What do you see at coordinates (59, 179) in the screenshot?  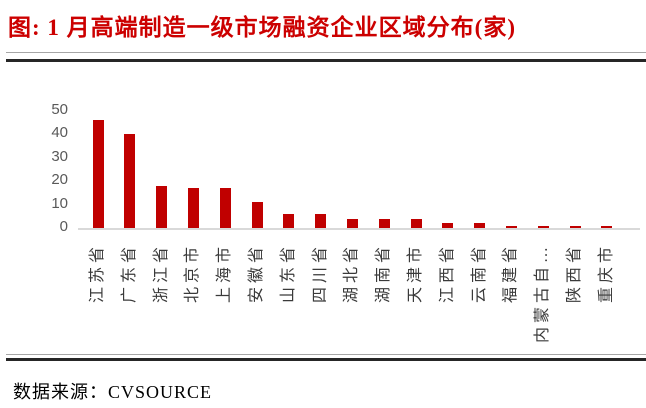 I see `y-axis-tick-label: 20` at bounding box center [59, 179].